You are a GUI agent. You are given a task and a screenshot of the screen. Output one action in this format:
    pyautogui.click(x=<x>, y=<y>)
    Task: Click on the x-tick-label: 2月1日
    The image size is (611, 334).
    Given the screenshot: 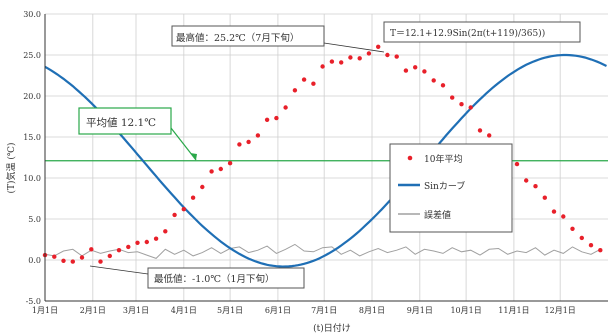 What is the action you would take?
    pyautogui.click(x=93, y=310)
    